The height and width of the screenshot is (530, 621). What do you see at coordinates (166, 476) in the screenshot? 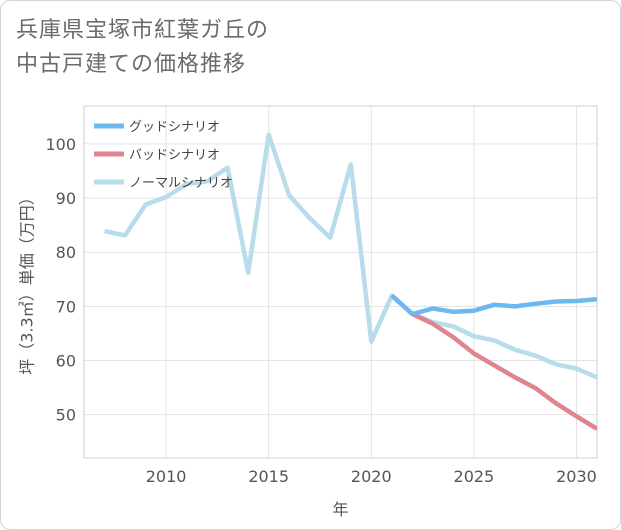
I see `x-tick-label: 2010` at bounding box center [166, 476].